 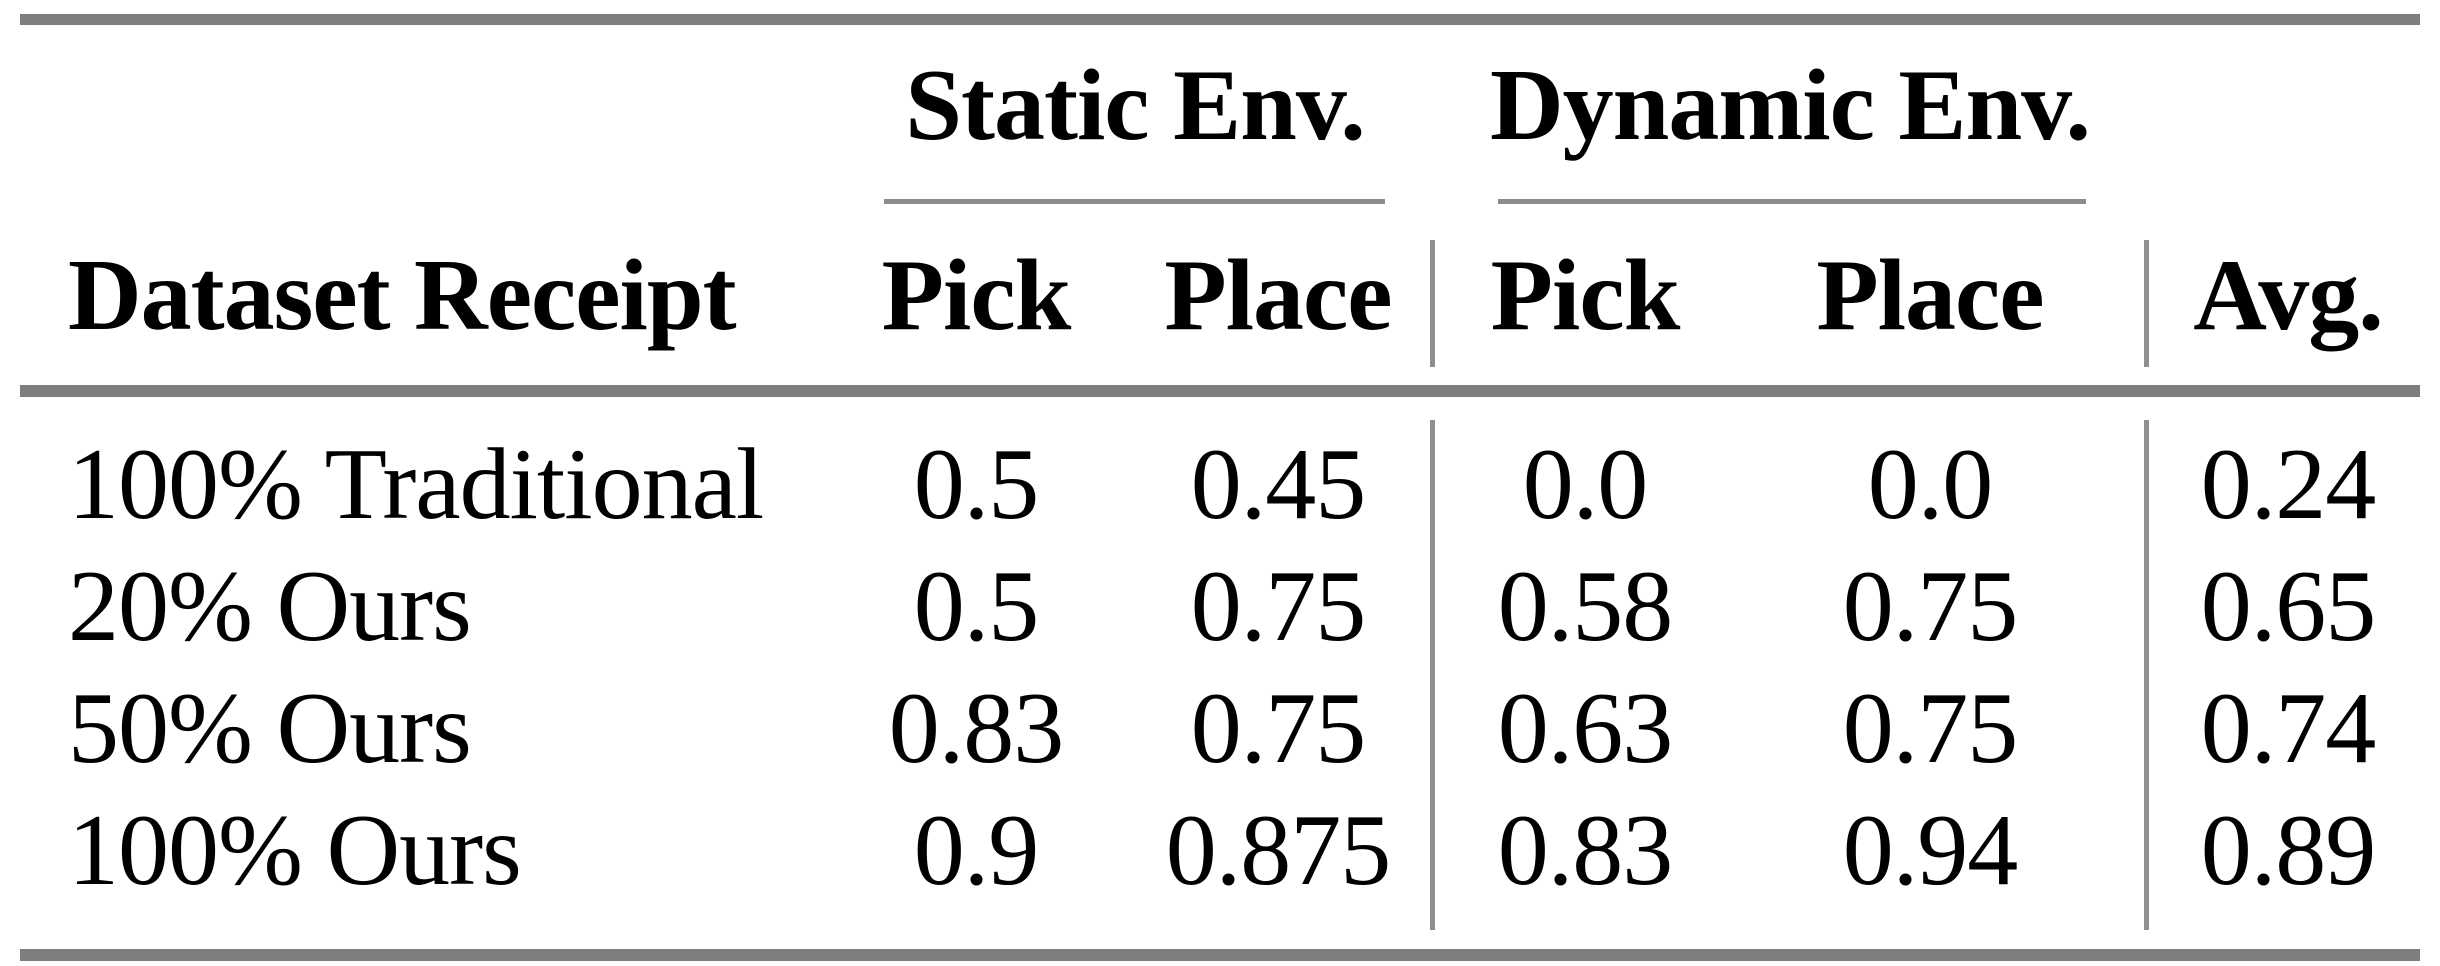 I want to click on cell-avg: 0.24, so click(x=2288, y=484).